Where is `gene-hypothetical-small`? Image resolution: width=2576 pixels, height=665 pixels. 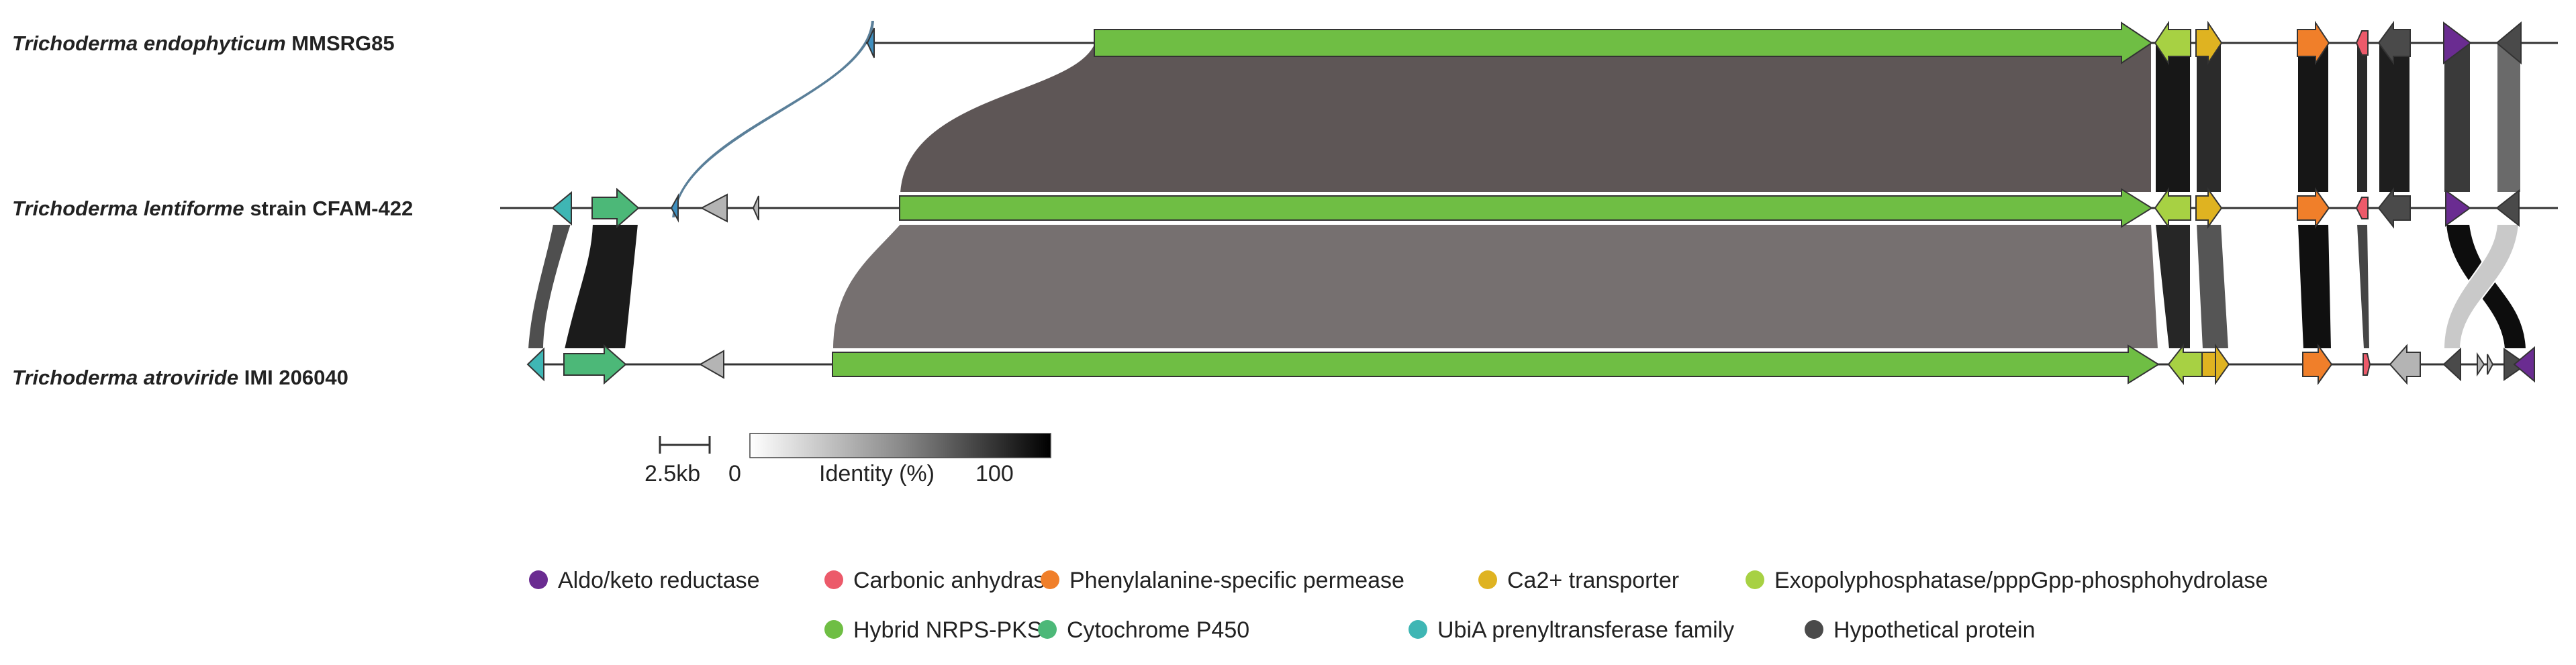 gene-hypothetical-small is located at coordinates (755, 208).